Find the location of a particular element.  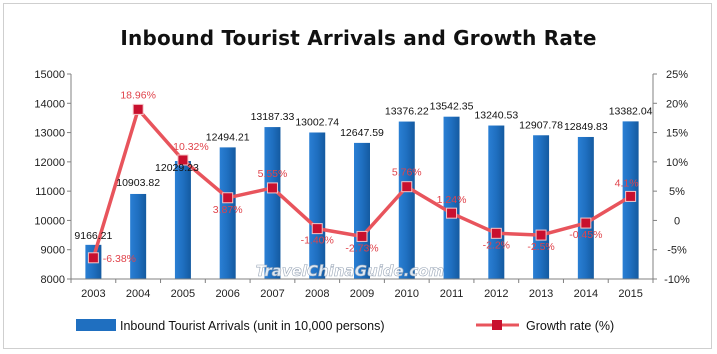

growth-value-label: -2.5% is located at coordinates (540, 247).